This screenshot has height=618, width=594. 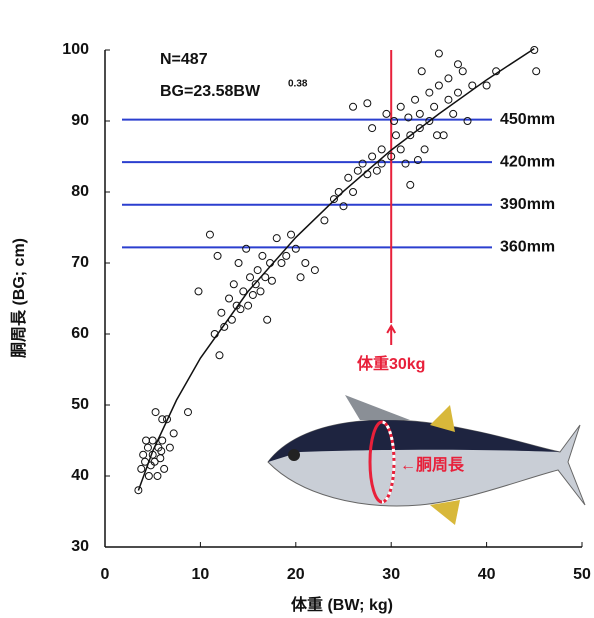 What do you see at coordinates (527, 204) in the screenshot?
I see `reference-label: 390mm` at bounding box center [527, 204].